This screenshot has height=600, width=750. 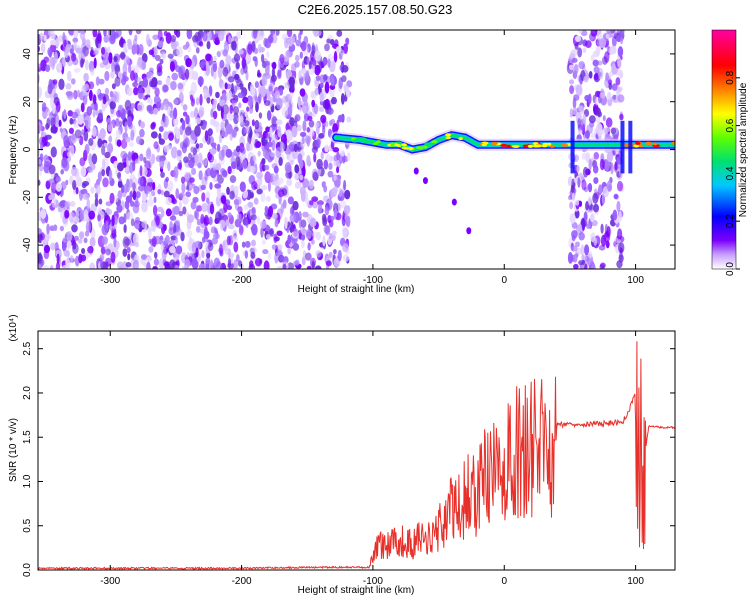 What do you see at coordinates (27, 54) in the screenshot?
I see `y-tick-label: 40` at bounding box center [27, 54].